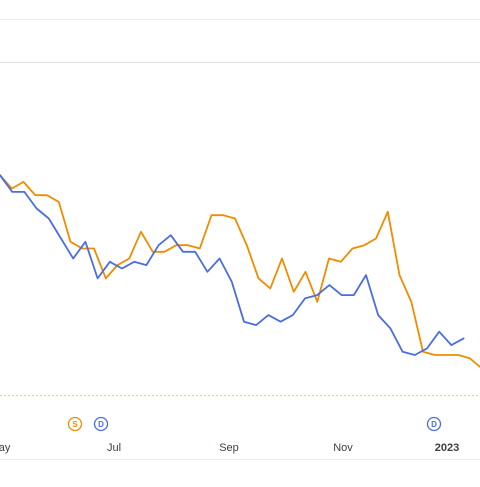 The width and height of the screenshot is (480, 487). I want to click on x-tick-label: Sep, so click(229, 448).